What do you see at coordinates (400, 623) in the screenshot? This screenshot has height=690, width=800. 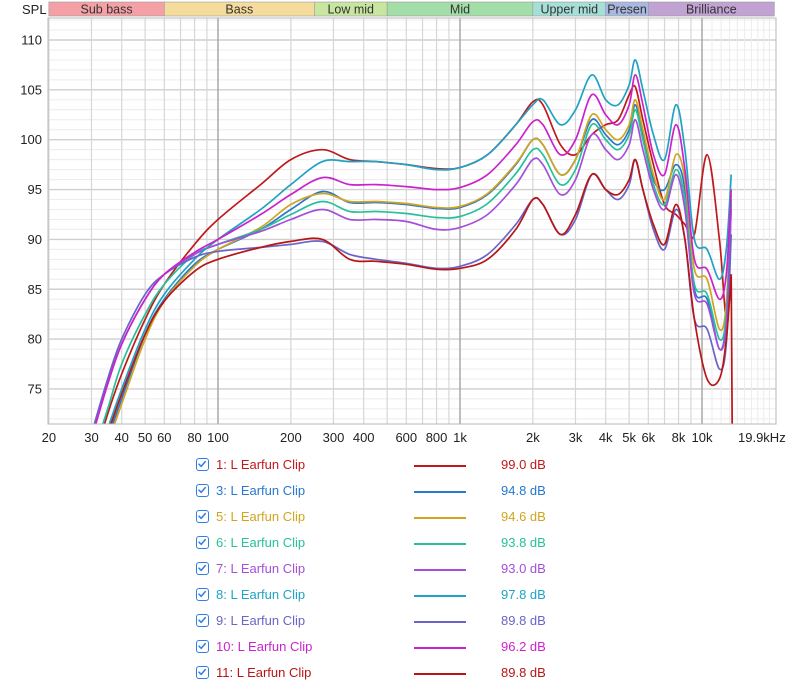 I see `legend-item: 9: L Earfun Clip 89.8 dB` at bounding box center [400, 623].